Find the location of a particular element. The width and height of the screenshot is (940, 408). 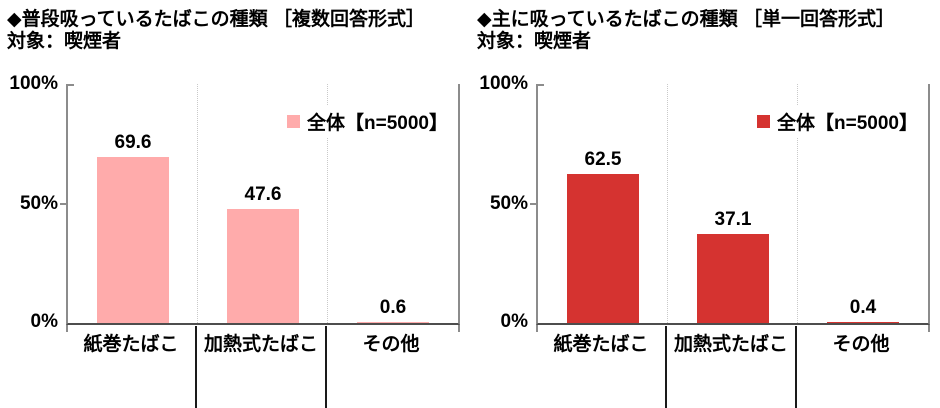

bar-value-label: 0.4 is located at coordinates (863, 307).